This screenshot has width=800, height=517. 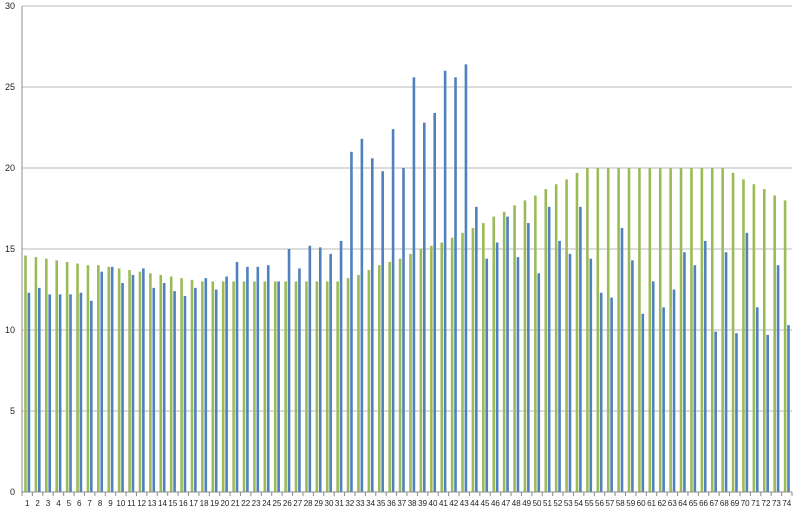 What do you see at coordinates (79, 503) in the screenshot?
I see `x-tick-label: 6` at bounding box center [79, 503].